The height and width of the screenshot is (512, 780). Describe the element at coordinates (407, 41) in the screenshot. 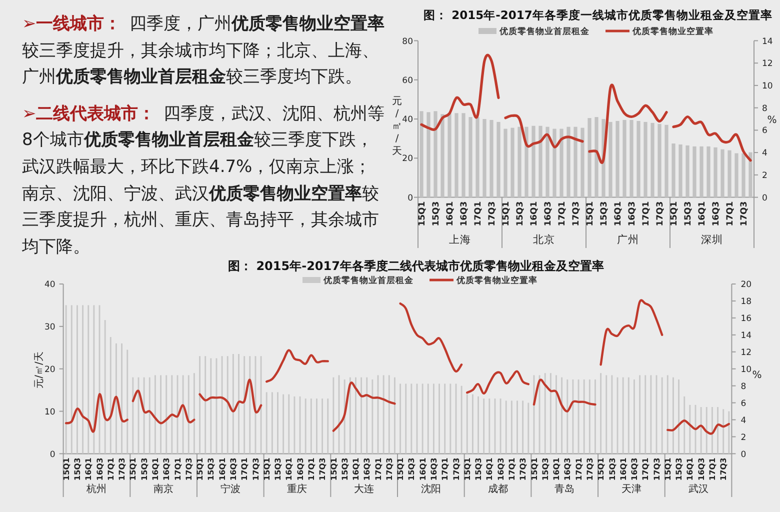

I see `y-tick-label: 80` at that location.